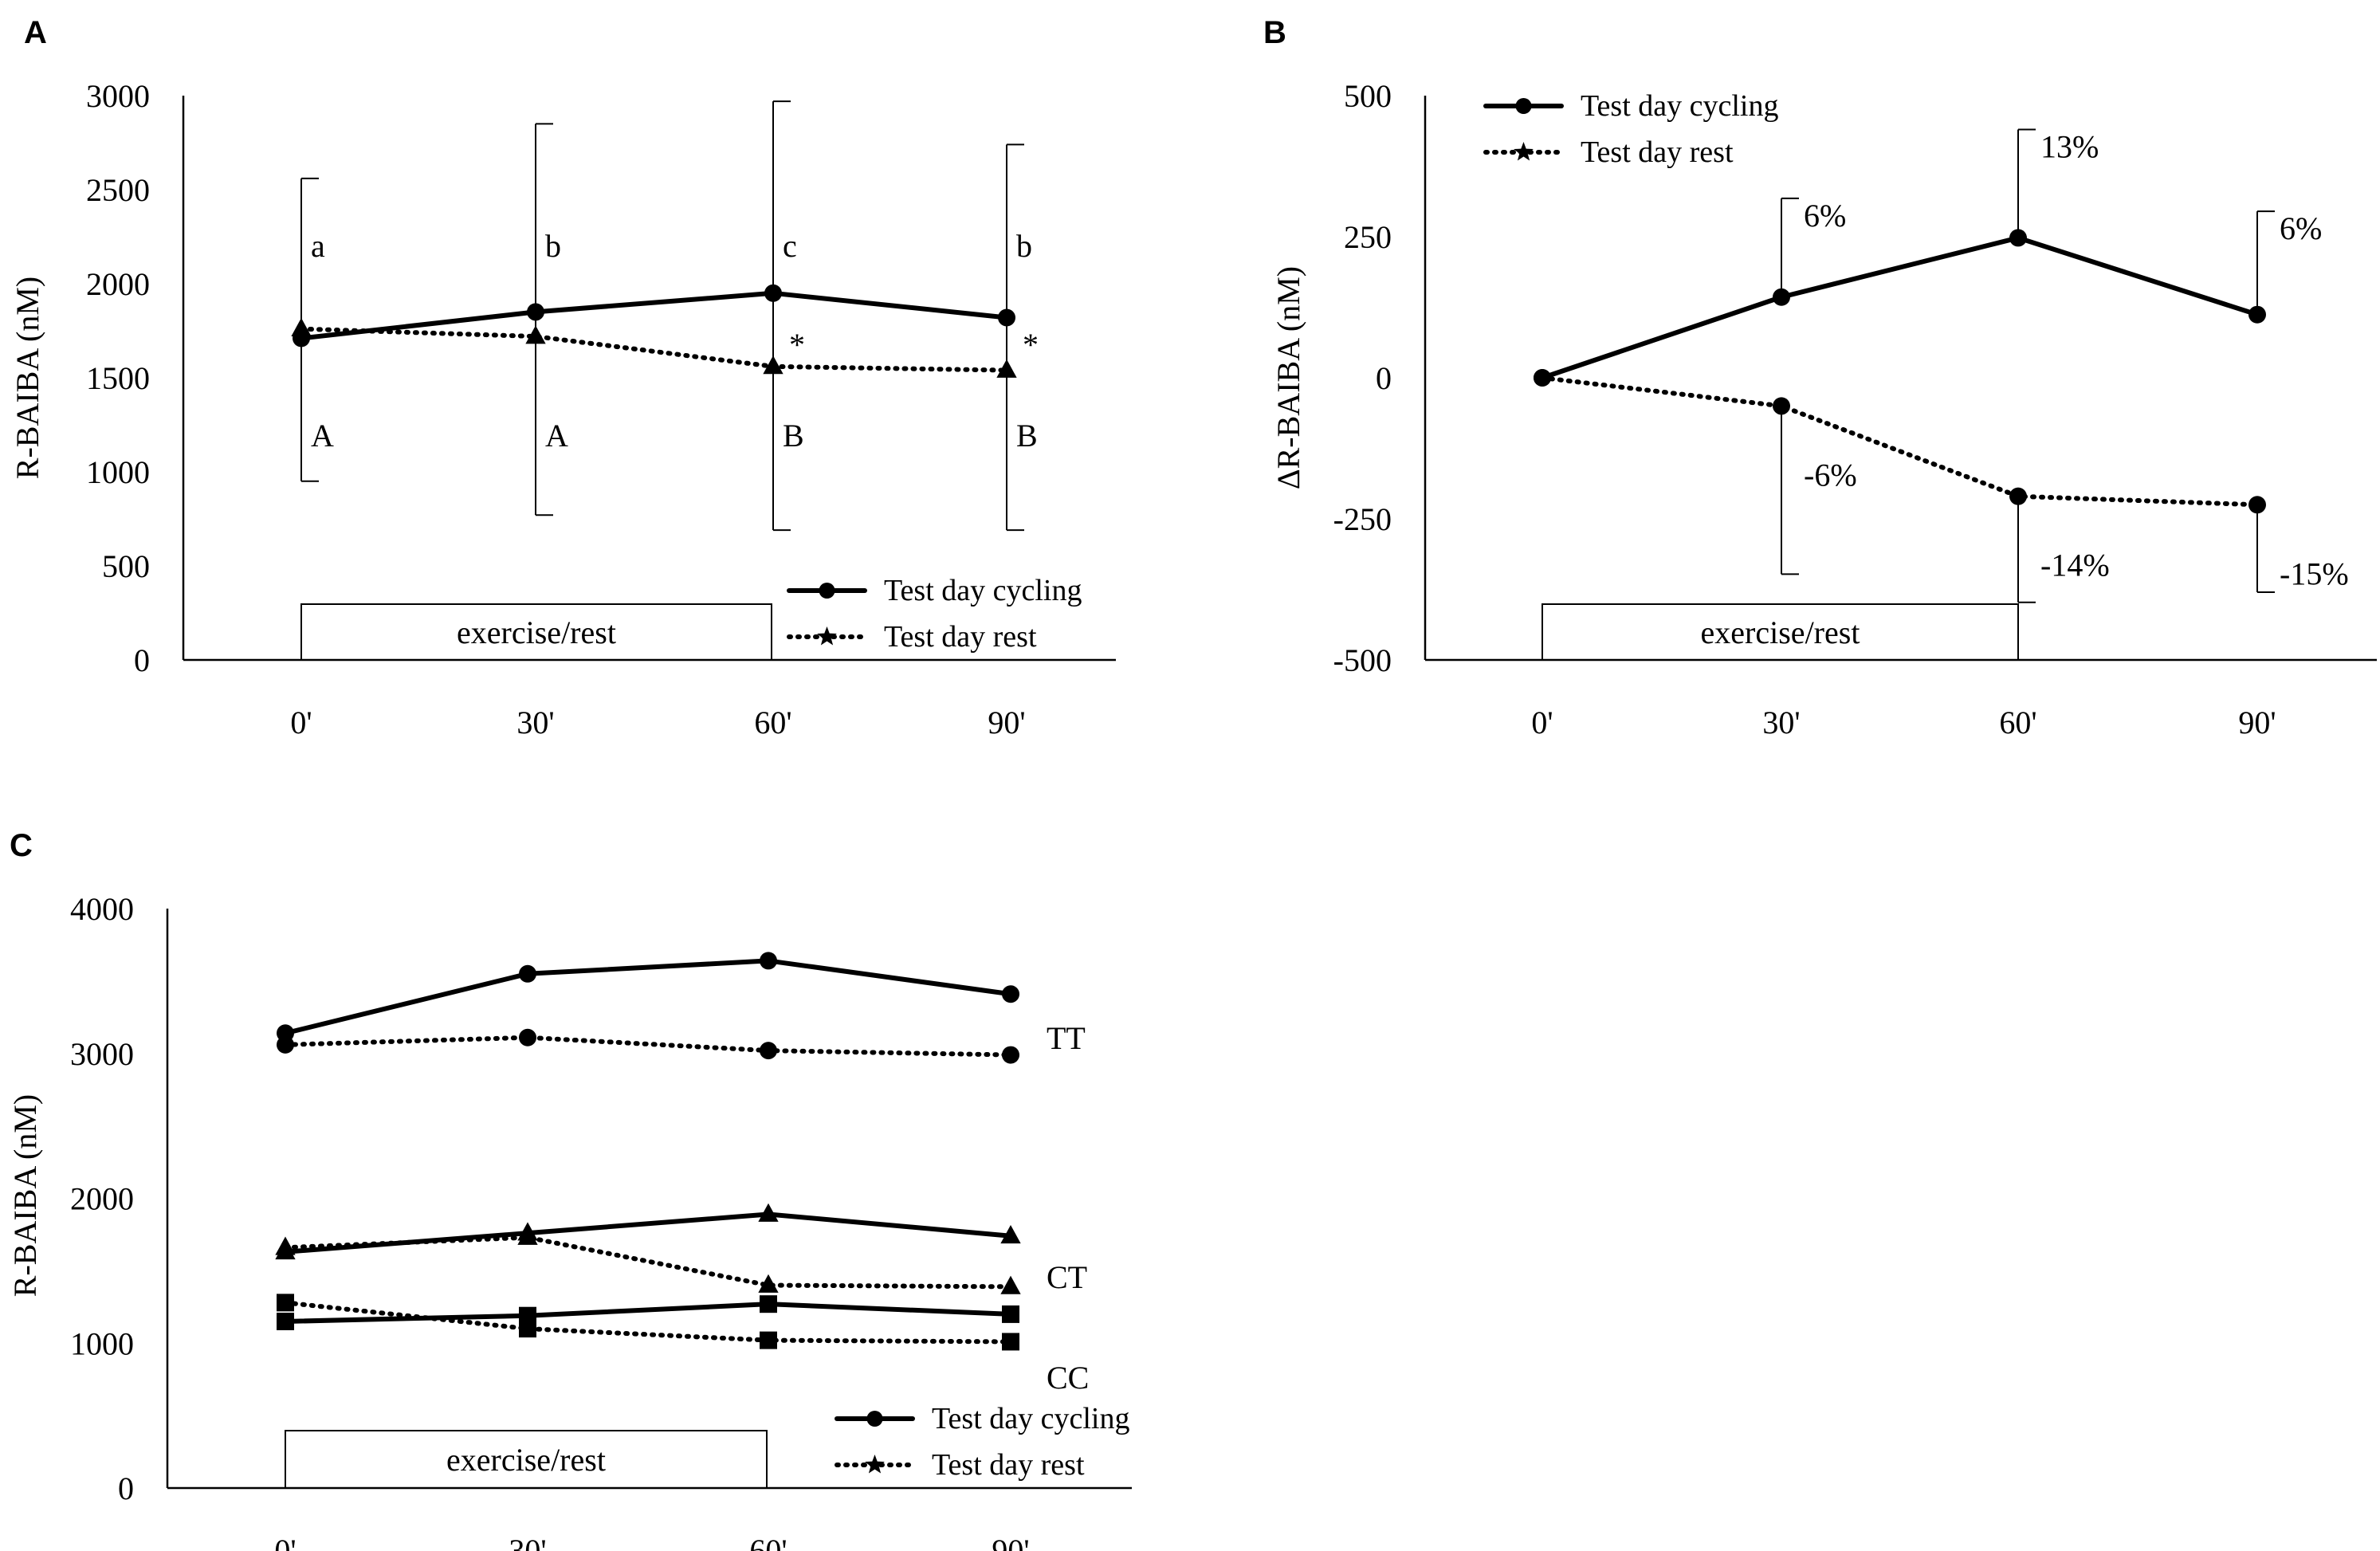  What do you see at coordinates (1368, 96) in the screenshot?
I see `y-tick-label: 500` at bounding box center [1368, 96].